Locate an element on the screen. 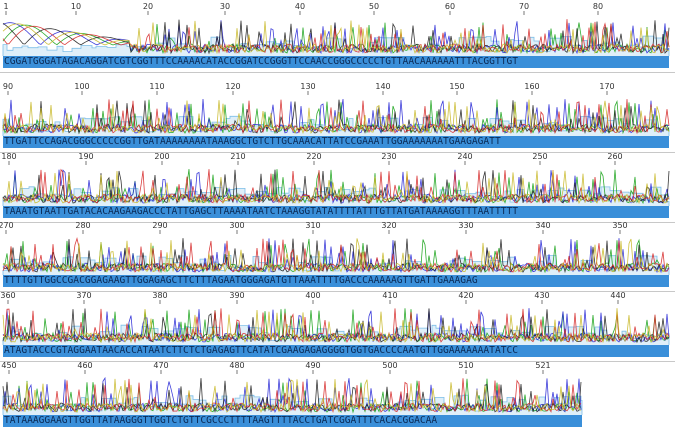  position-label: 320 is located at coordinates (388, 225).